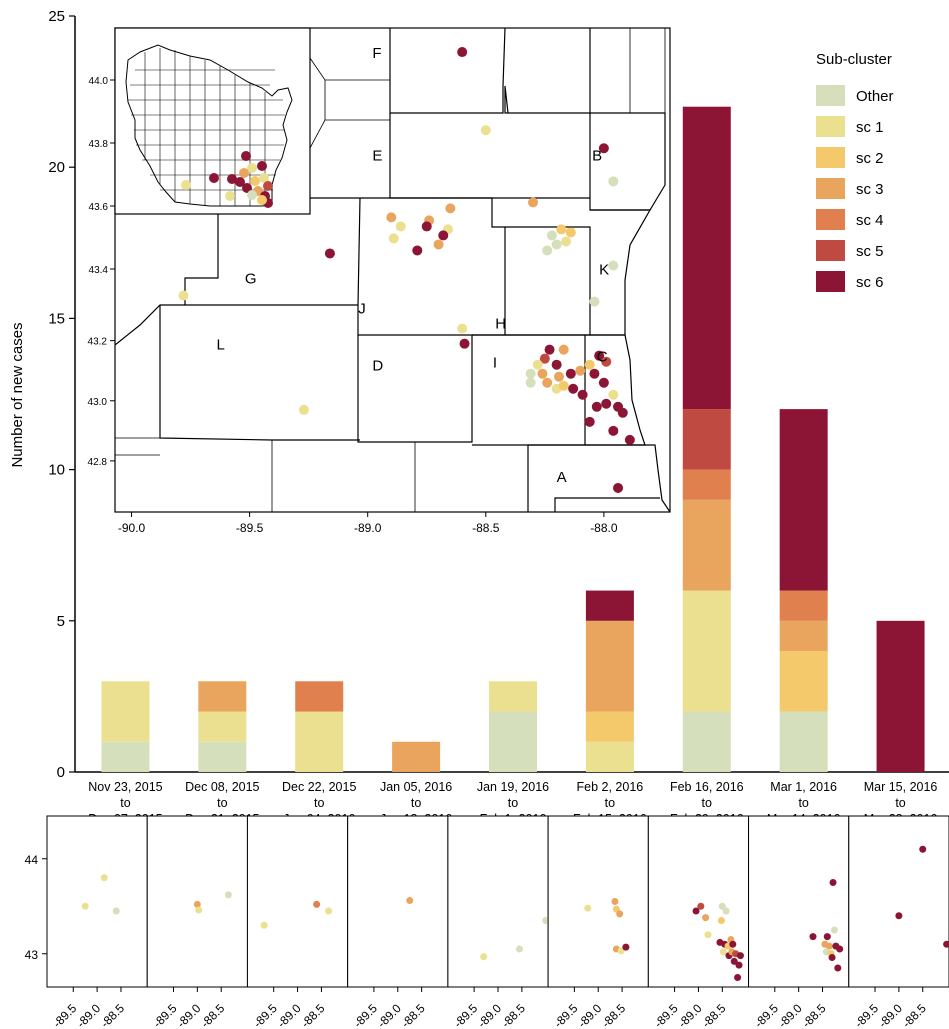 This screenshot has height=1029, width=949. What do you see at coordinates (17, 394) in the screenshot?
I see `y-axis-label: Number of new cases` at bounding box center [17, 394].